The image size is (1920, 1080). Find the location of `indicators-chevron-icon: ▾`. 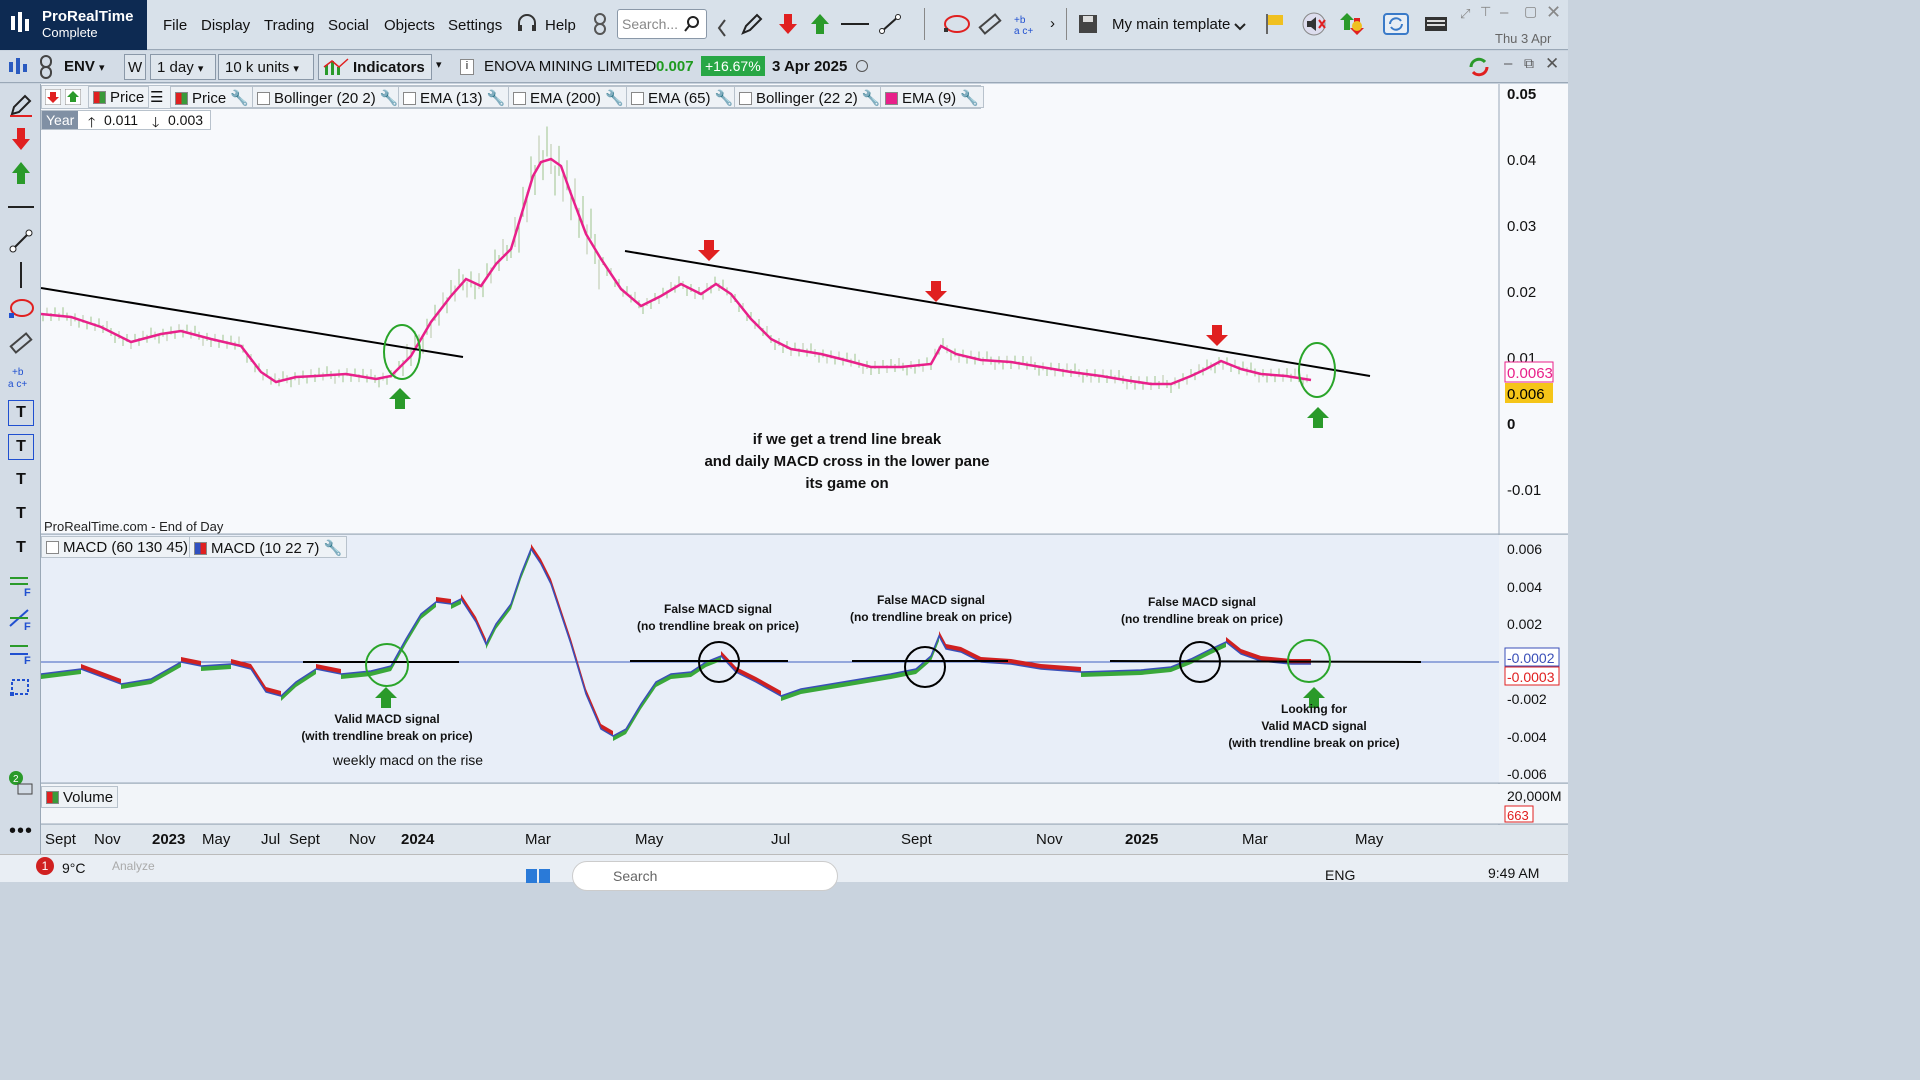

indicators-chevron-icon: ▾ is located at coordinates (439, 65).